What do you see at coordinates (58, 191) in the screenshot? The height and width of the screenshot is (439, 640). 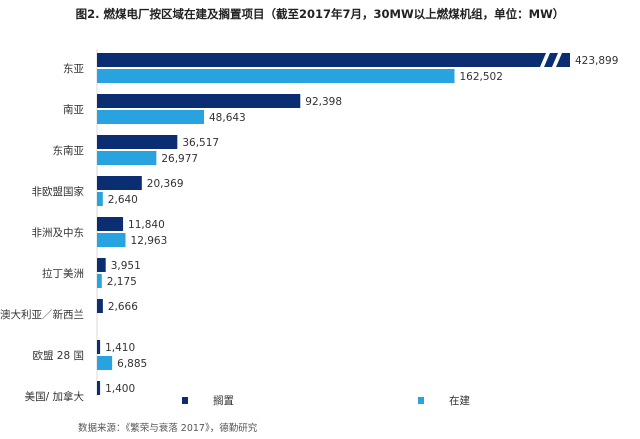 I see `category-label: 非欧盟国家` at bounding box center [58, 191].